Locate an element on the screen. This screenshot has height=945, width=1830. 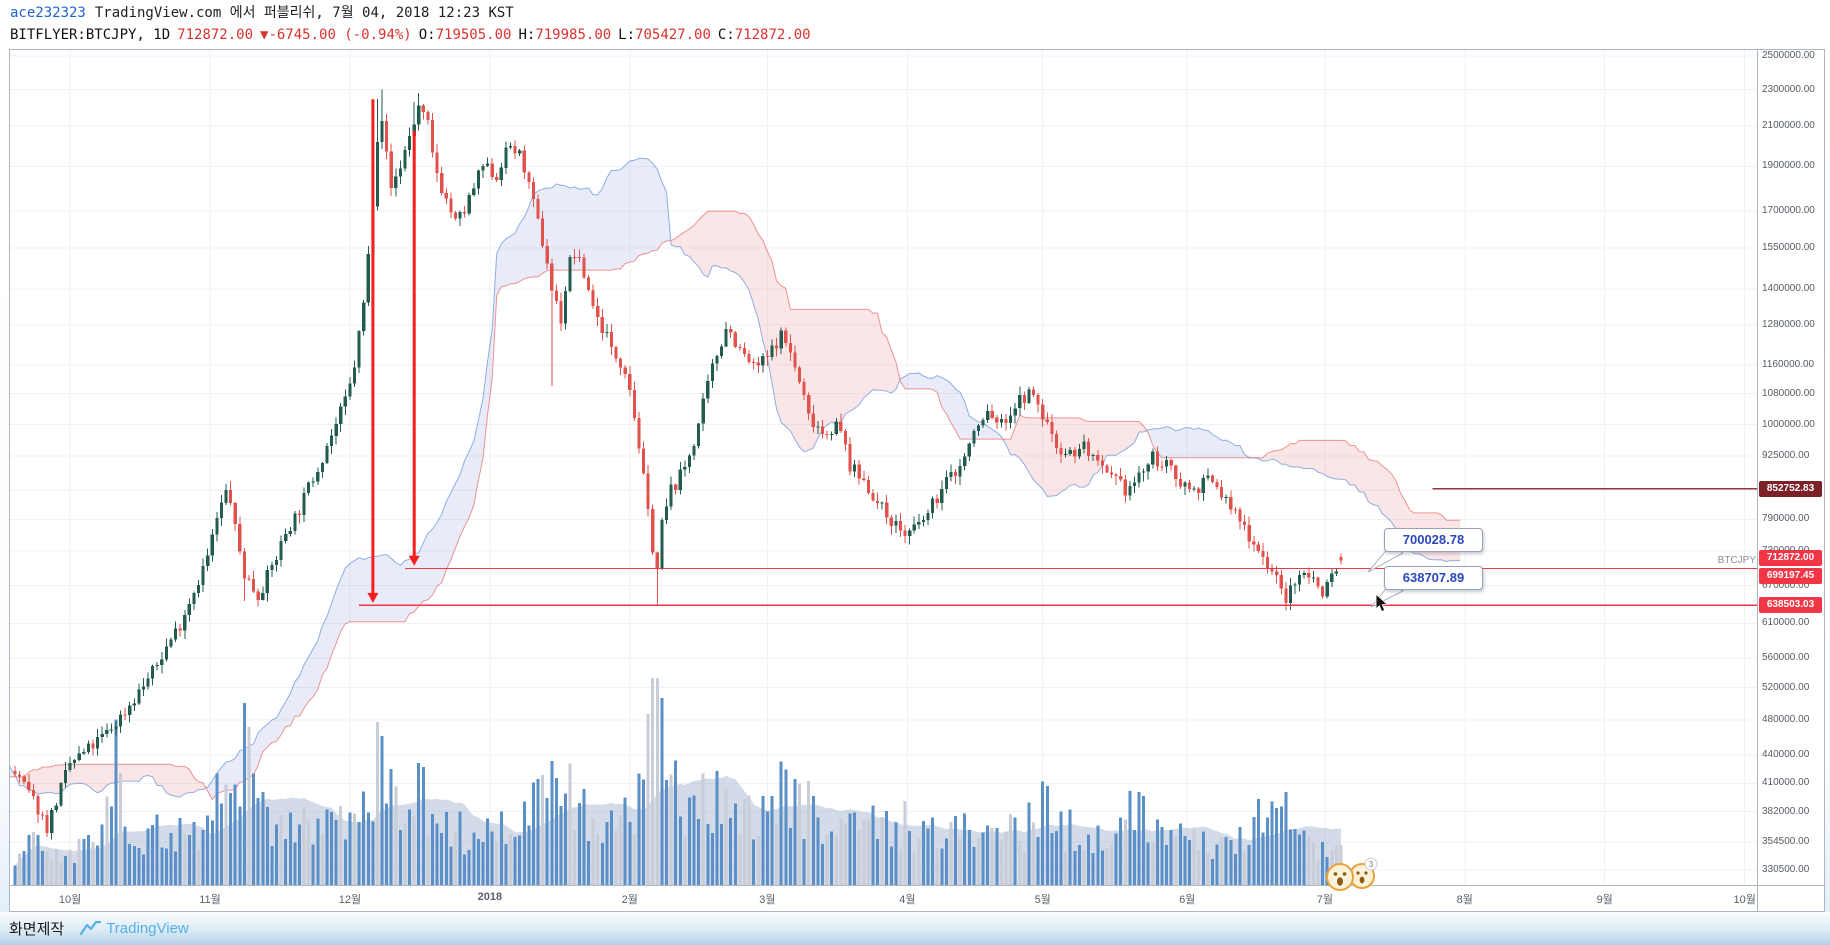
price-level-badge: 852752.83 is located at coordinates (1790, 488).